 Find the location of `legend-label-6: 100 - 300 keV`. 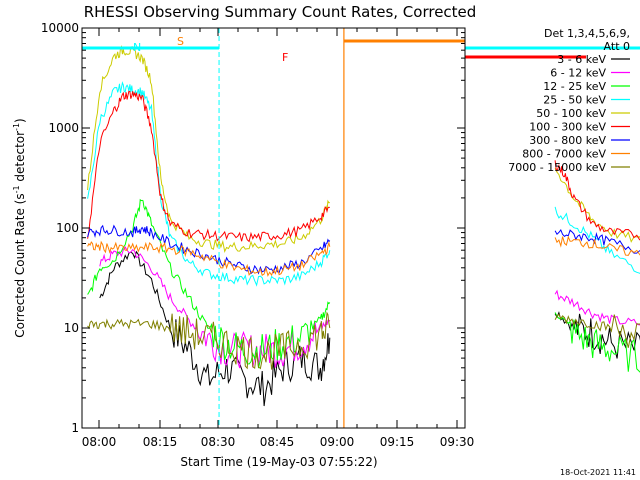

legend-label-6: 100 - 300 keV is located at coordinates (567, 127).